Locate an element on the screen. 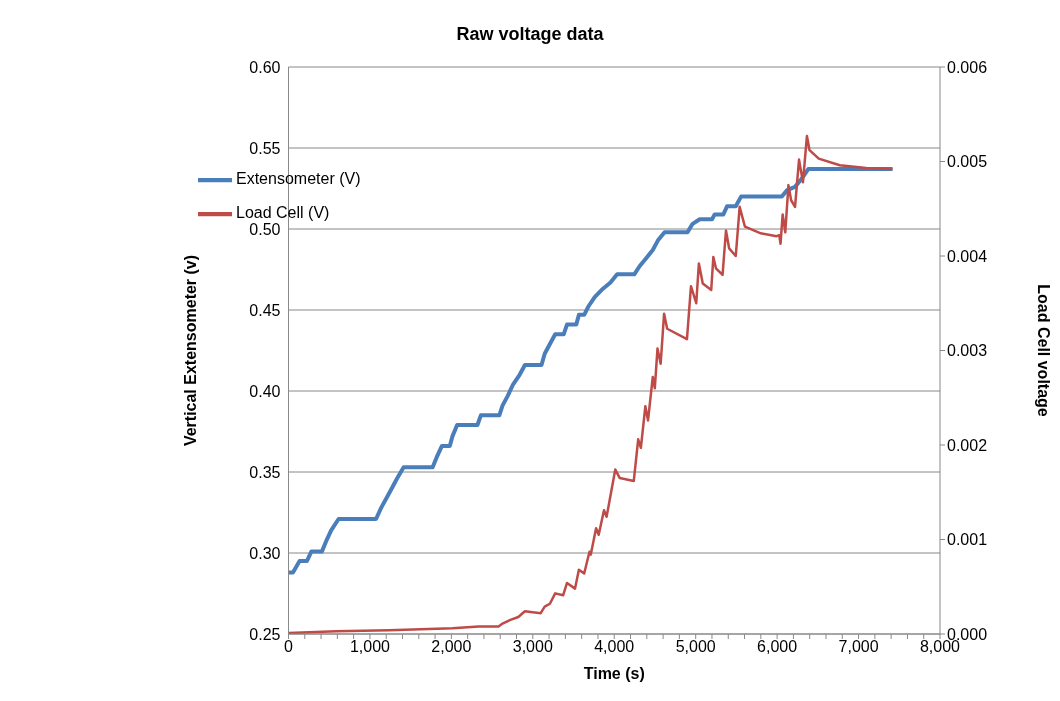 The width and height of the screenshot is (1060, 701). y-tick-label: 0.60 is located at coordinates (265, 67).